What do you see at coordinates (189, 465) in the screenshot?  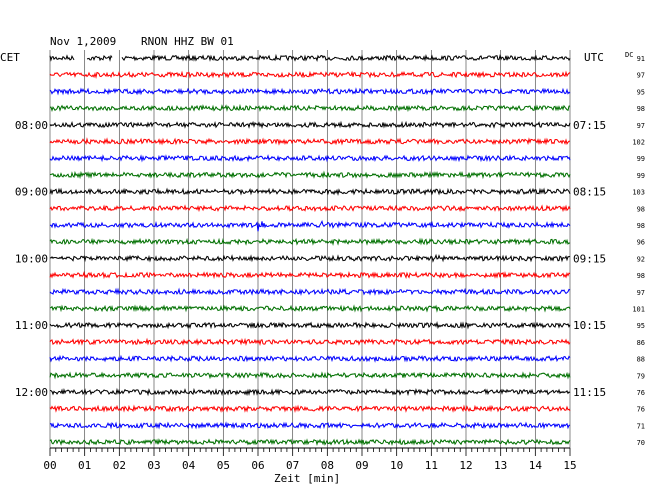 I see `x-tick-label: 04` at bounding box center [189, 465].